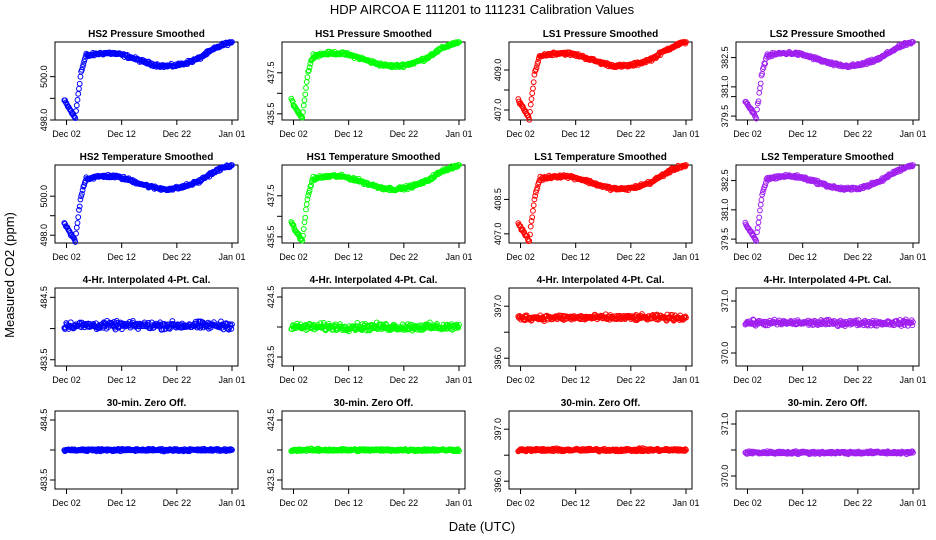  What do you see at coordinates (498, 70) in the screenshot?
I see `y-tick-label: 409.0` at bounding box center [498, 70].